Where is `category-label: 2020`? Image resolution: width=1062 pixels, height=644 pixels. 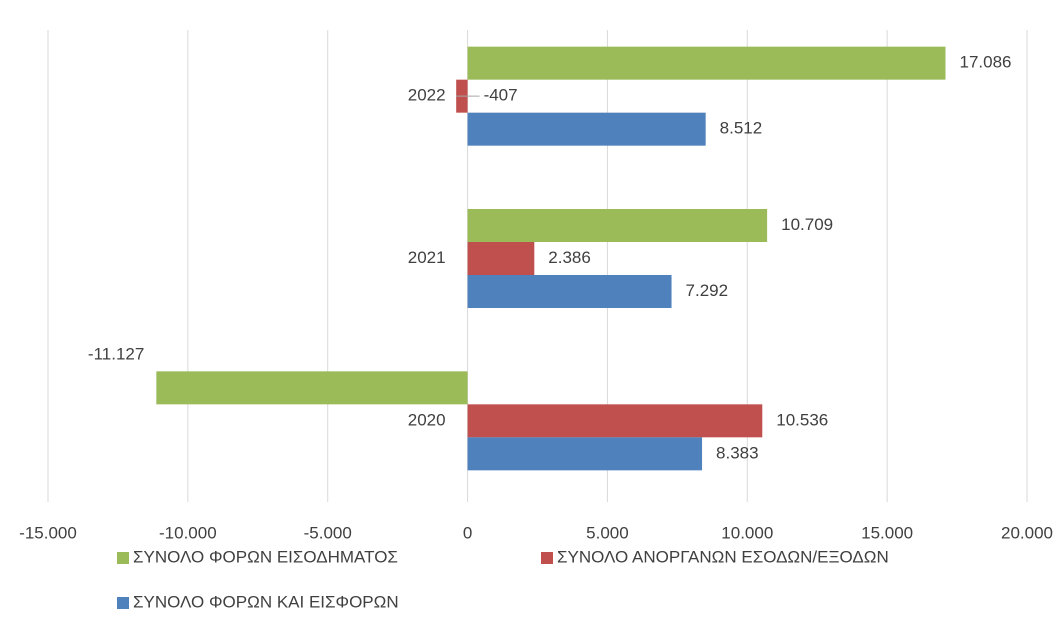
category-label: 2020 is located at coordinates (427, 419).